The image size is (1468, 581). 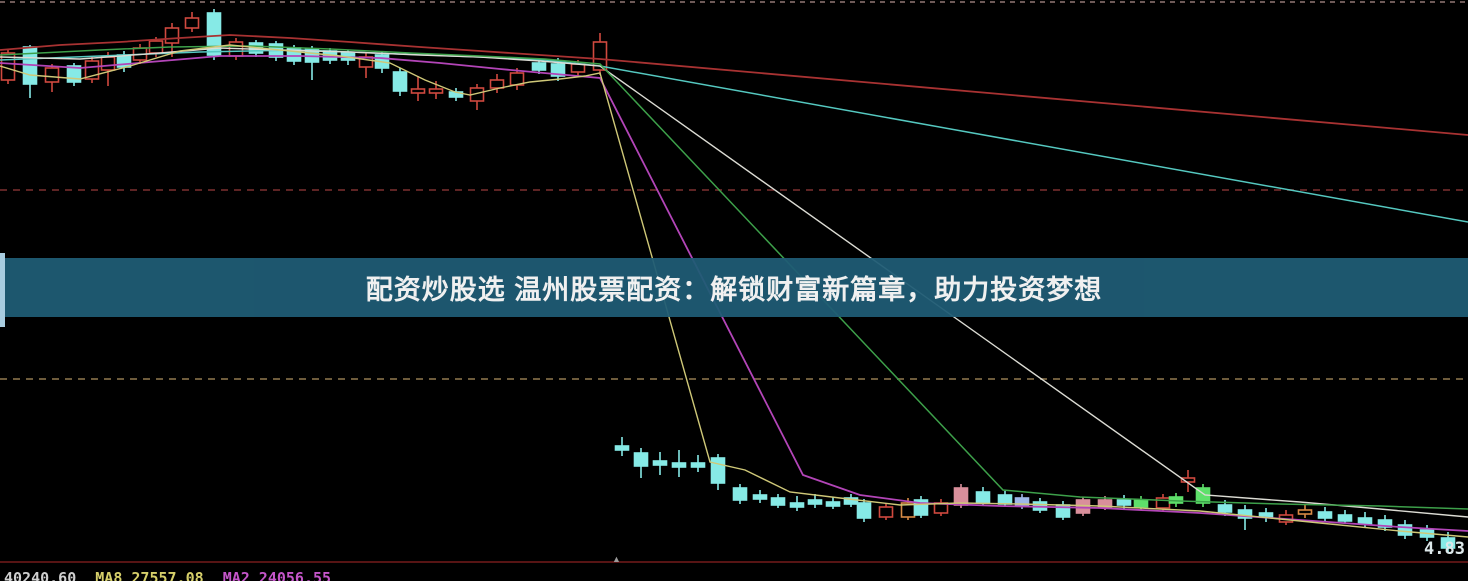 I want to click on banner-edge-strip, so click(x=2, y=290).